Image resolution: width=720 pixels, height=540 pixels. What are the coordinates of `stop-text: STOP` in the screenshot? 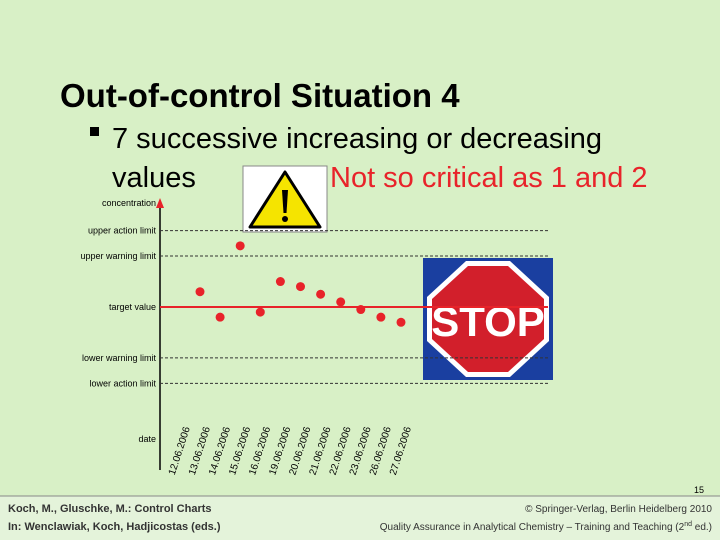 It's located at (488, 321).